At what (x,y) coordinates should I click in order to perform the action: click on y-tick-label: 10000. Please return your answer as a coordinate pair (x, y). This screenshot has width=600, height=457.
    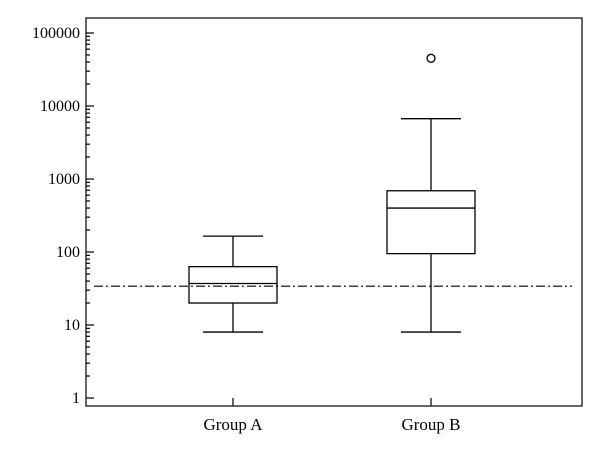
    Looking at the image, I should click on (60, 106).